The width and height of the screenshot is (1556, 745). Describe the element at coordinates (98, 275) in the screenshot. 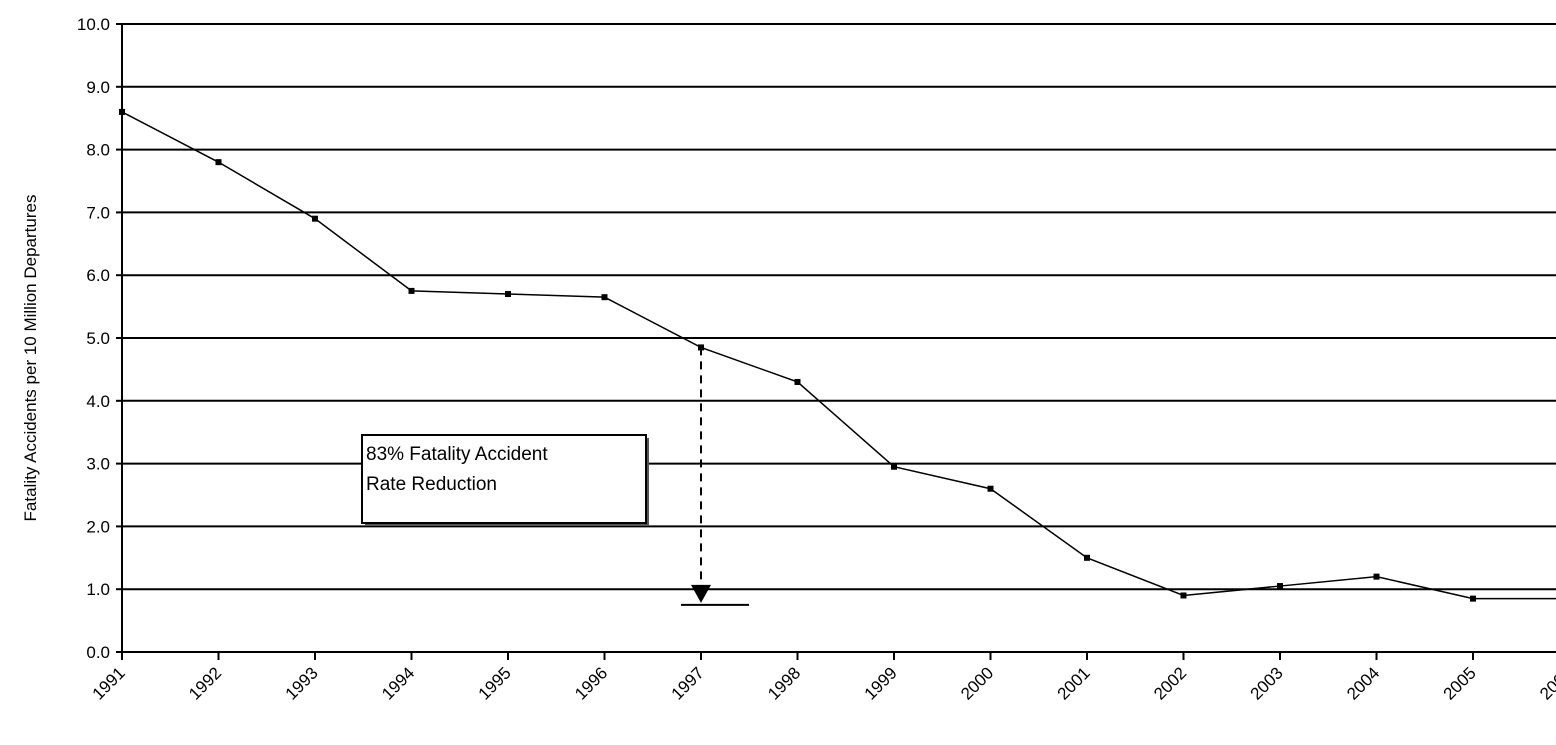

I see `y-tick-label-6.0: 6.0` at that location.